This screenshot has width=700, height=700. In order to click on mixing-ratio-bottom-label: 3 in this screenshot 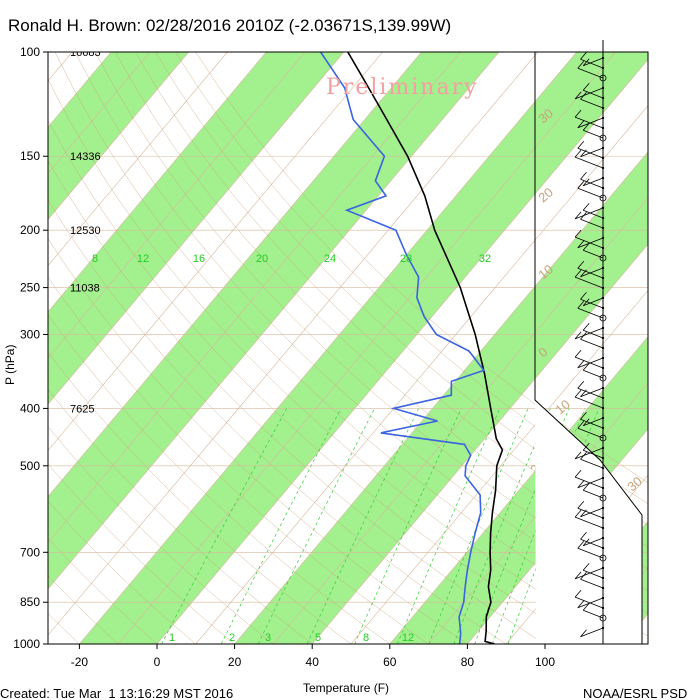, I will do `click(268, 638)`.